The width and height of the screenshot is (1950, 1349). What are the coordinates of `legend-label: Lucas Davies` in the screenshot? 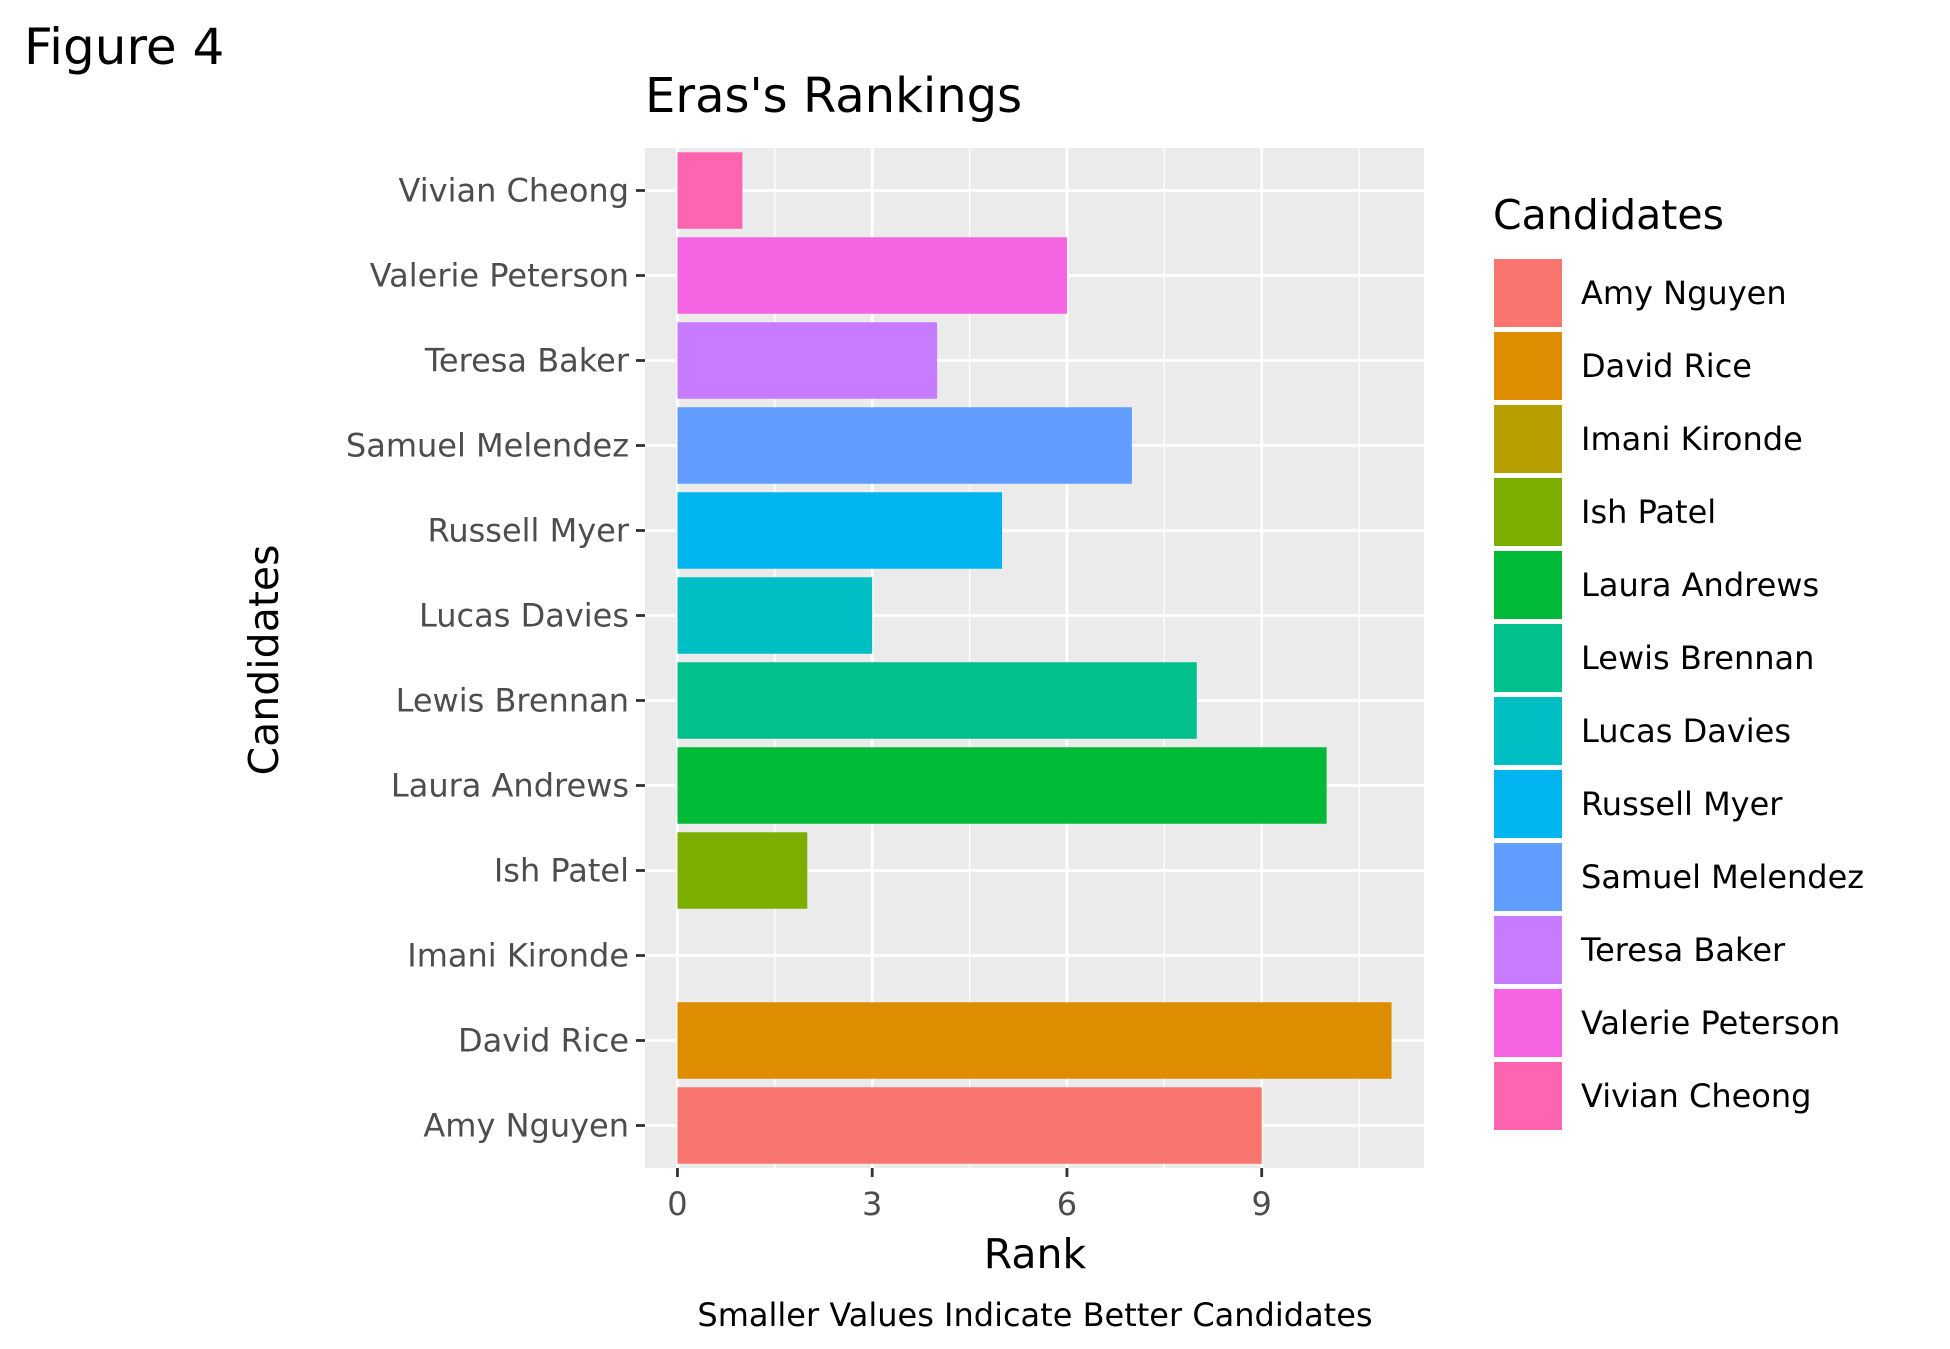 It's located at (1686, 731).